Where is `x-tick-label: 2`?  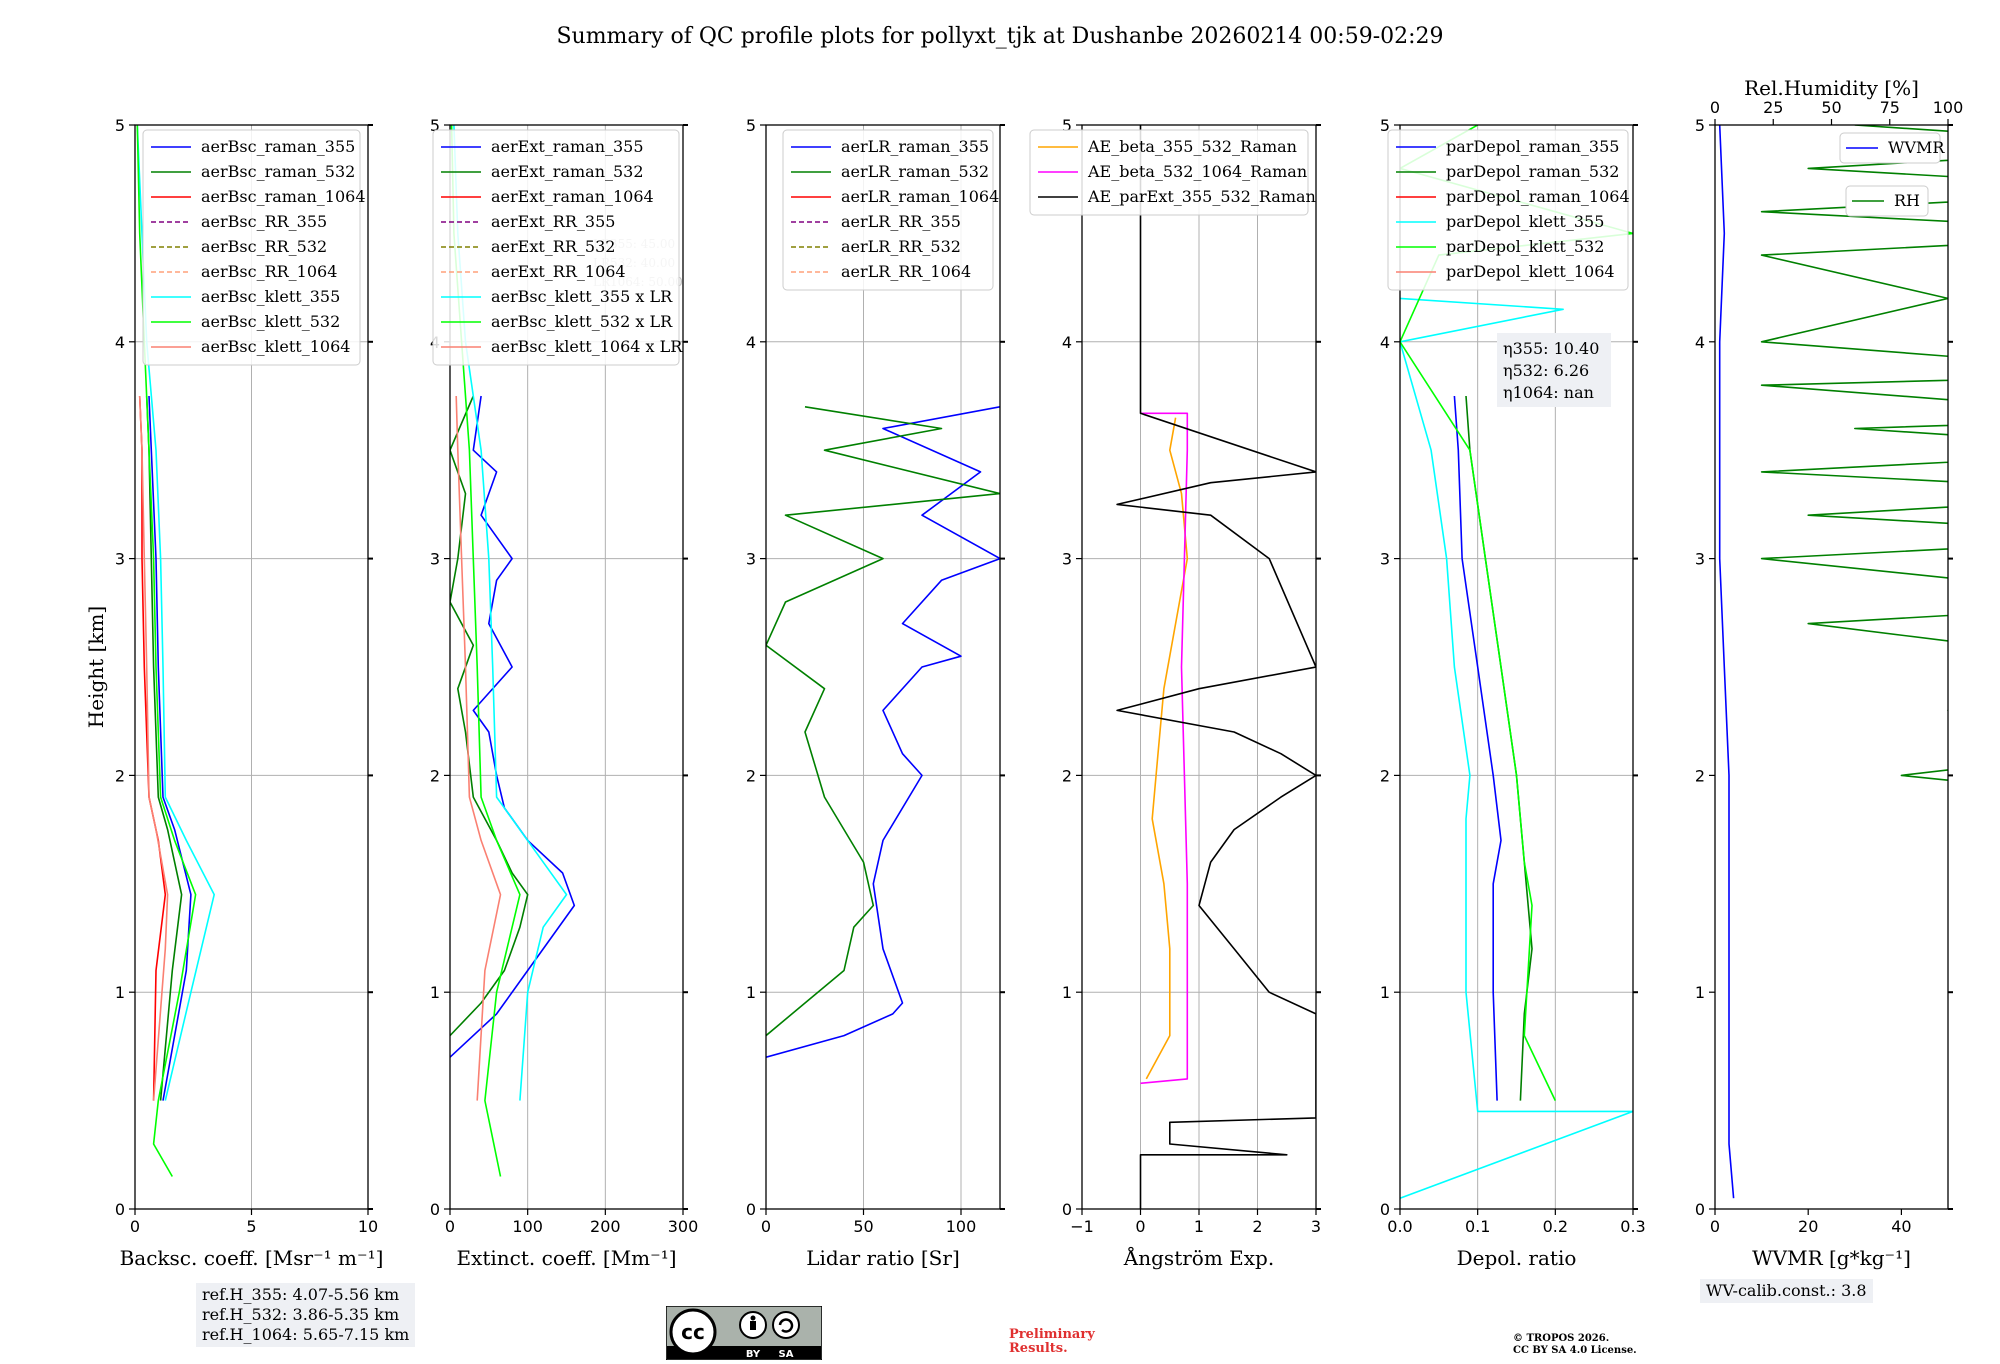
x-tick-label: 2 is located at coordinates (1257, 1226).